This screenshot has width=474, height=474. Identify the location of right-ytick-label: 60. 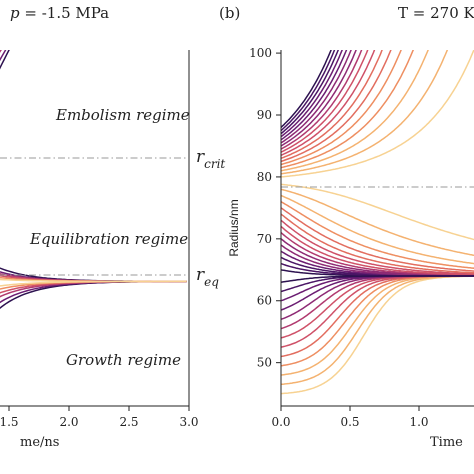
(264, 301).